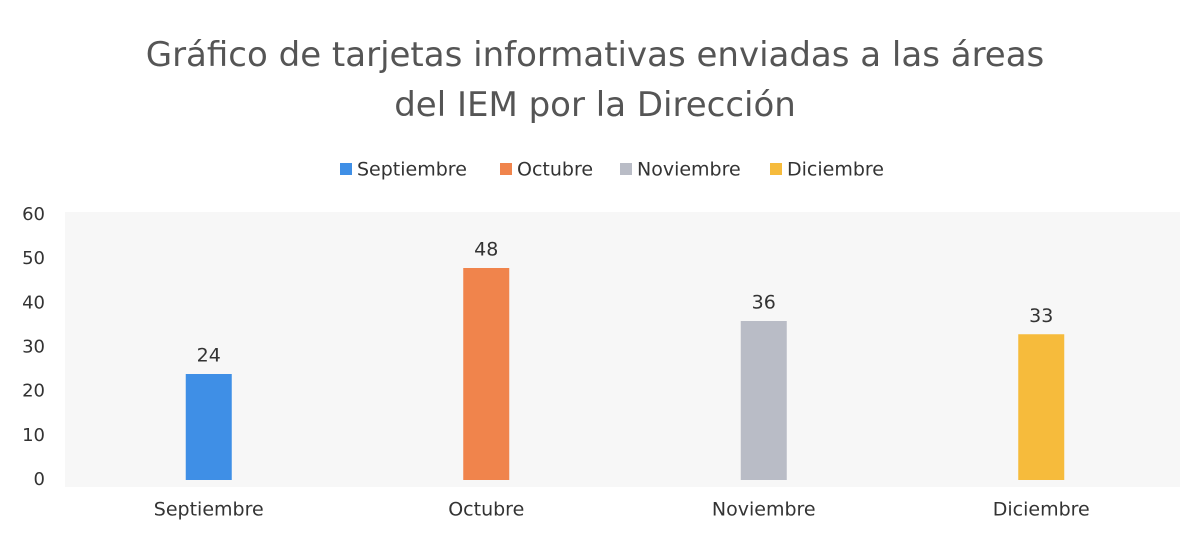 The width and height of the screenshot is (1201, 539). I want to click on legend-label: Octubre, so click(555, 170).